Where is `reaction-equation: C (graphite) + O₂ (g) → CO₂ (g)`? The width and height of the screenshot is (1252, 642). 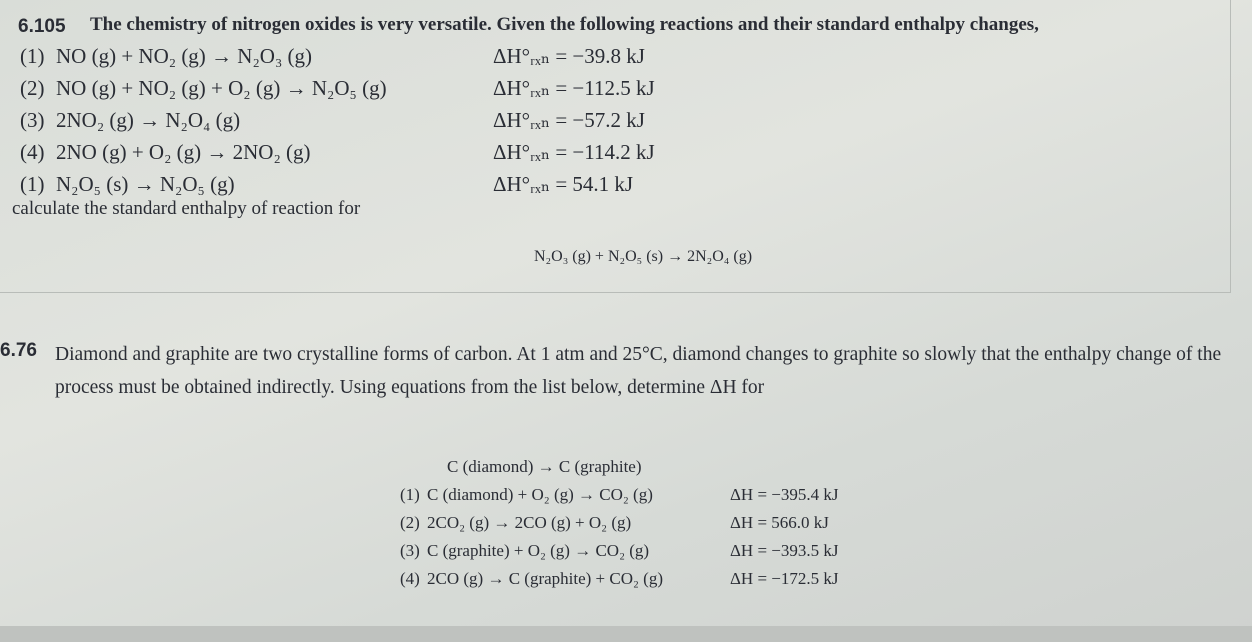
reaction-equation: C (graphite) + O₂ (g) → CO₂ (g) is located at coordinates (538, 550).